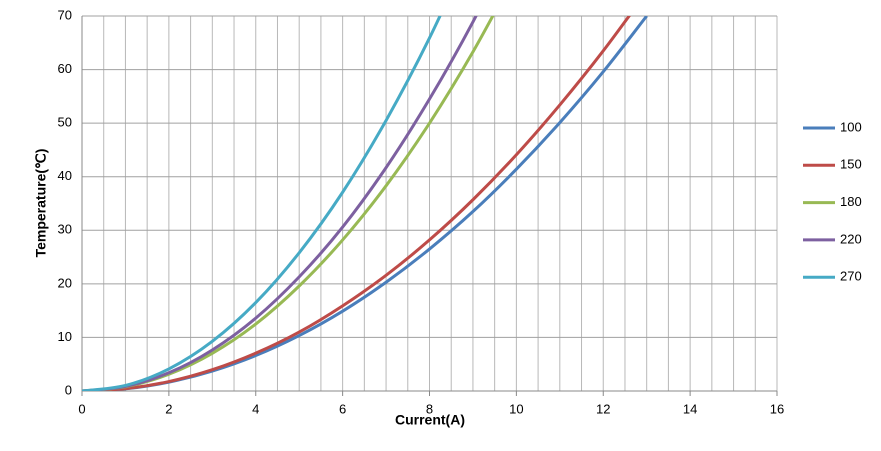 The height and width of the screenshot is (451, 881). What do you see at coordinates (255, 408) in the screenshot?
I see `x-tick-label: 4` at bounding box center [255, 408].